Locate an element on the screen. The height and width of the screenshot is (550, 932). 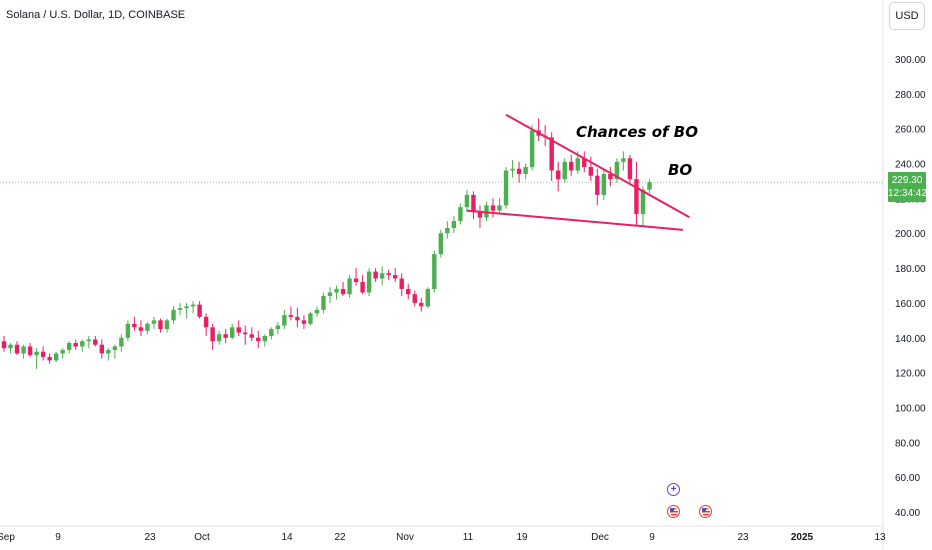
plus-circle-icon: + is located at coordinates (673, 489).